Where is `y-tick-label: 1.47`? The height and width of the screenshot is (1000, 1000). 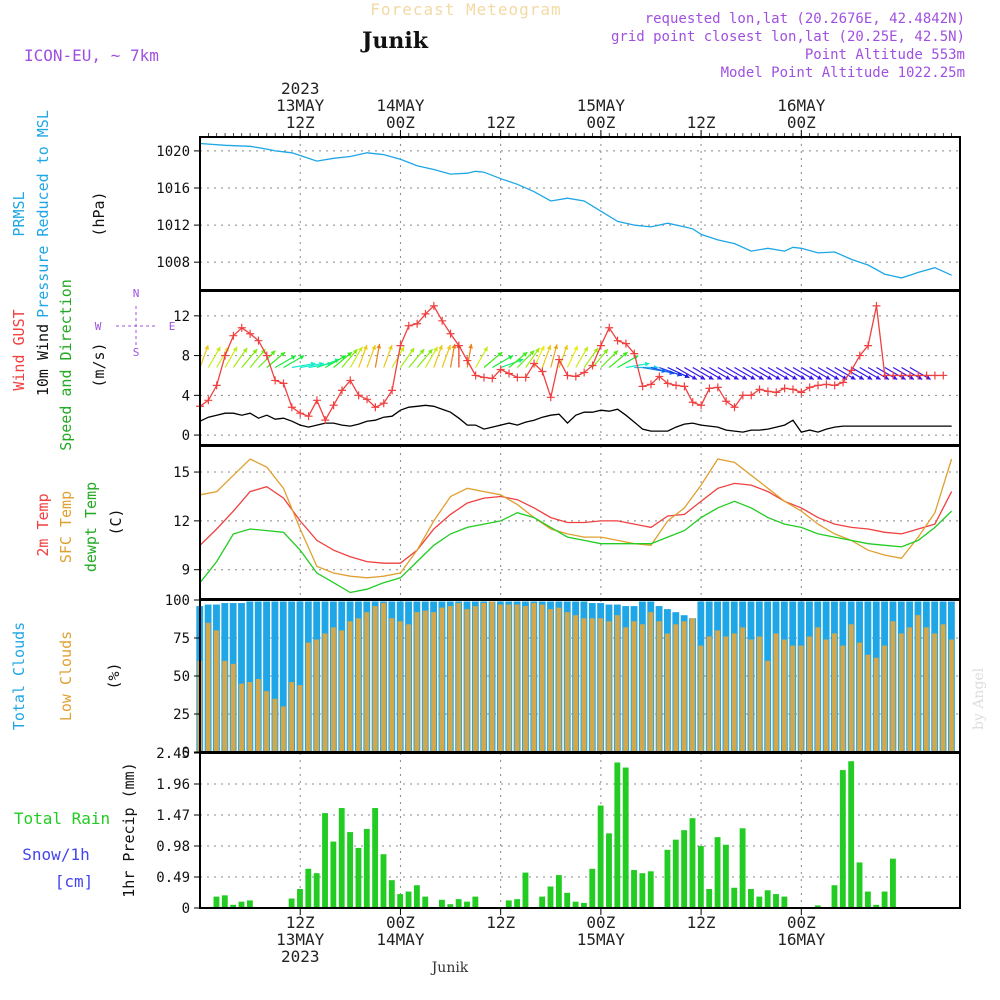 y-tick-label: 1.47 is located at coordinates (173, 816).